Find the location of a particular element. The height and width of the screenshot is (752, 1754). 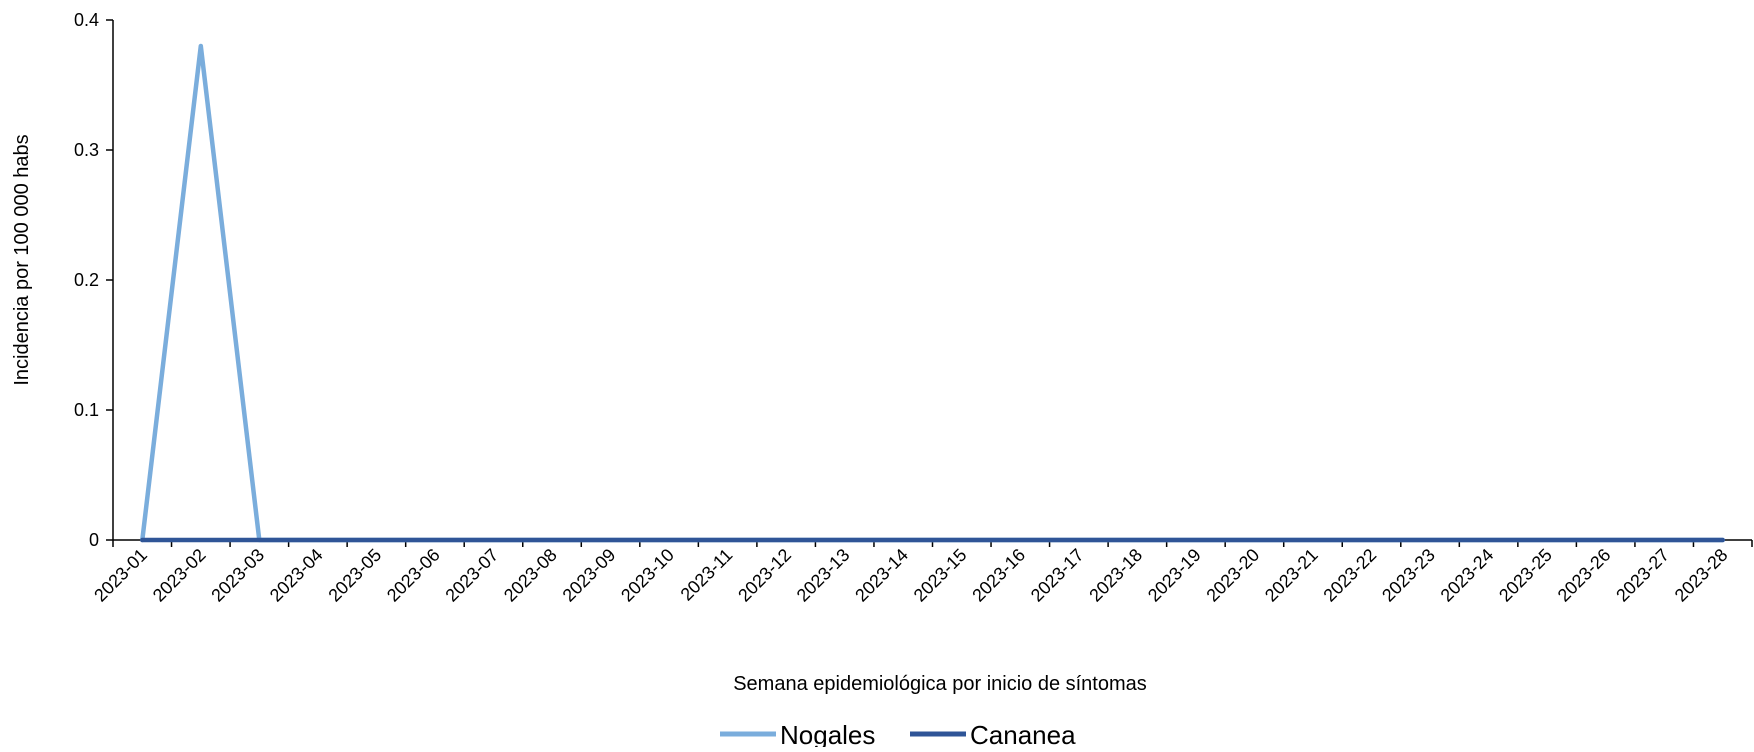

x-tick-label: 2023-28 is located at coordinates (1701, 575).